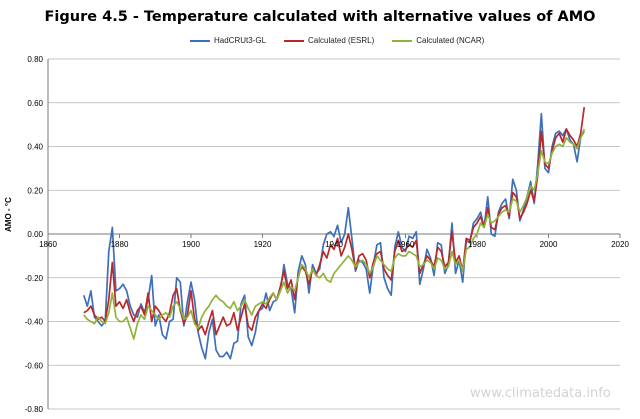  I want to click on legend-item-hadcrut: HadCRUt3-GL, so click(228, 40).